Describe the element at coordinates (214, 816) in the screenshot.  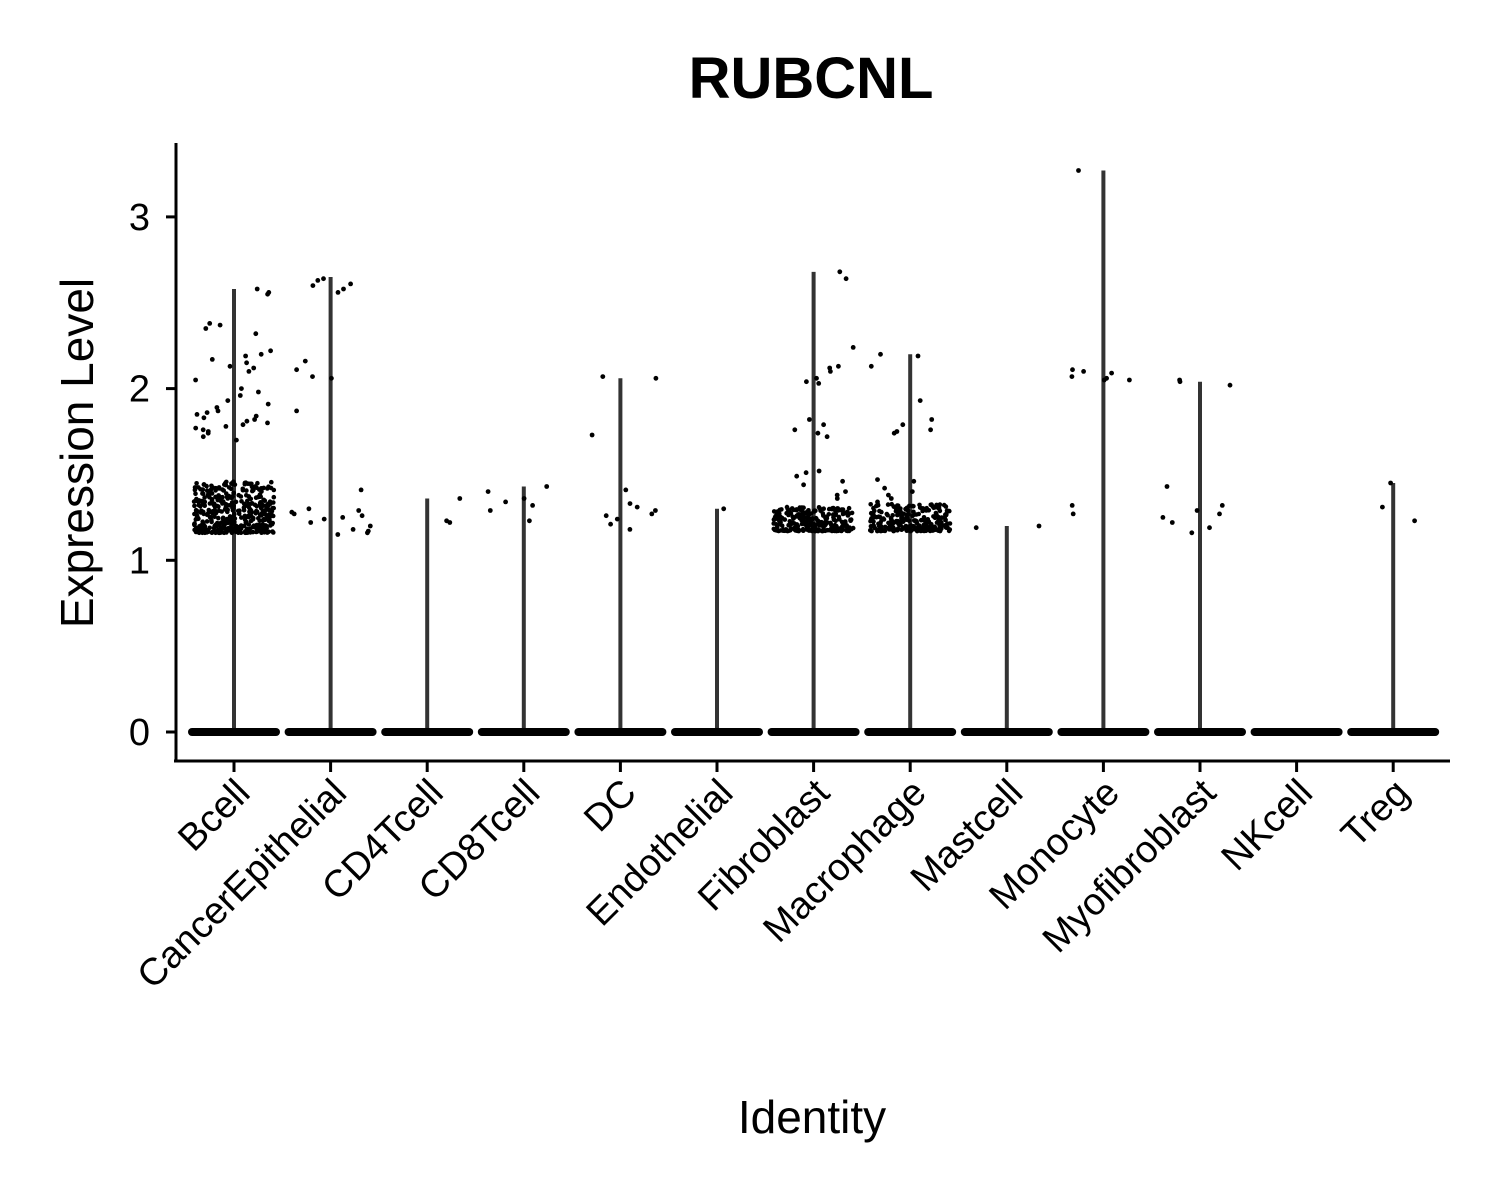
I see `x-tick-label-bcell: Bcell` at that location.